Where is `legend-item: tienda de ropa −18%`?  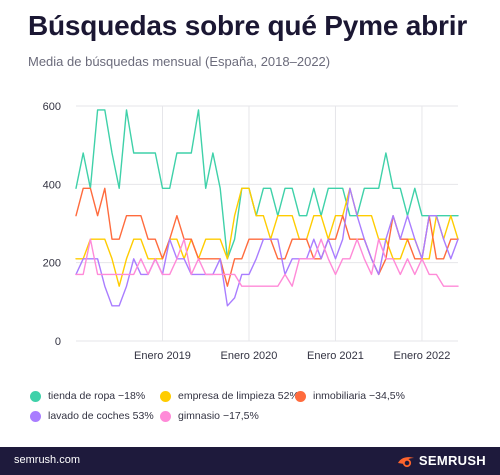
legend-item: tienda de ropa −18% is located at coordinates (87, 396).